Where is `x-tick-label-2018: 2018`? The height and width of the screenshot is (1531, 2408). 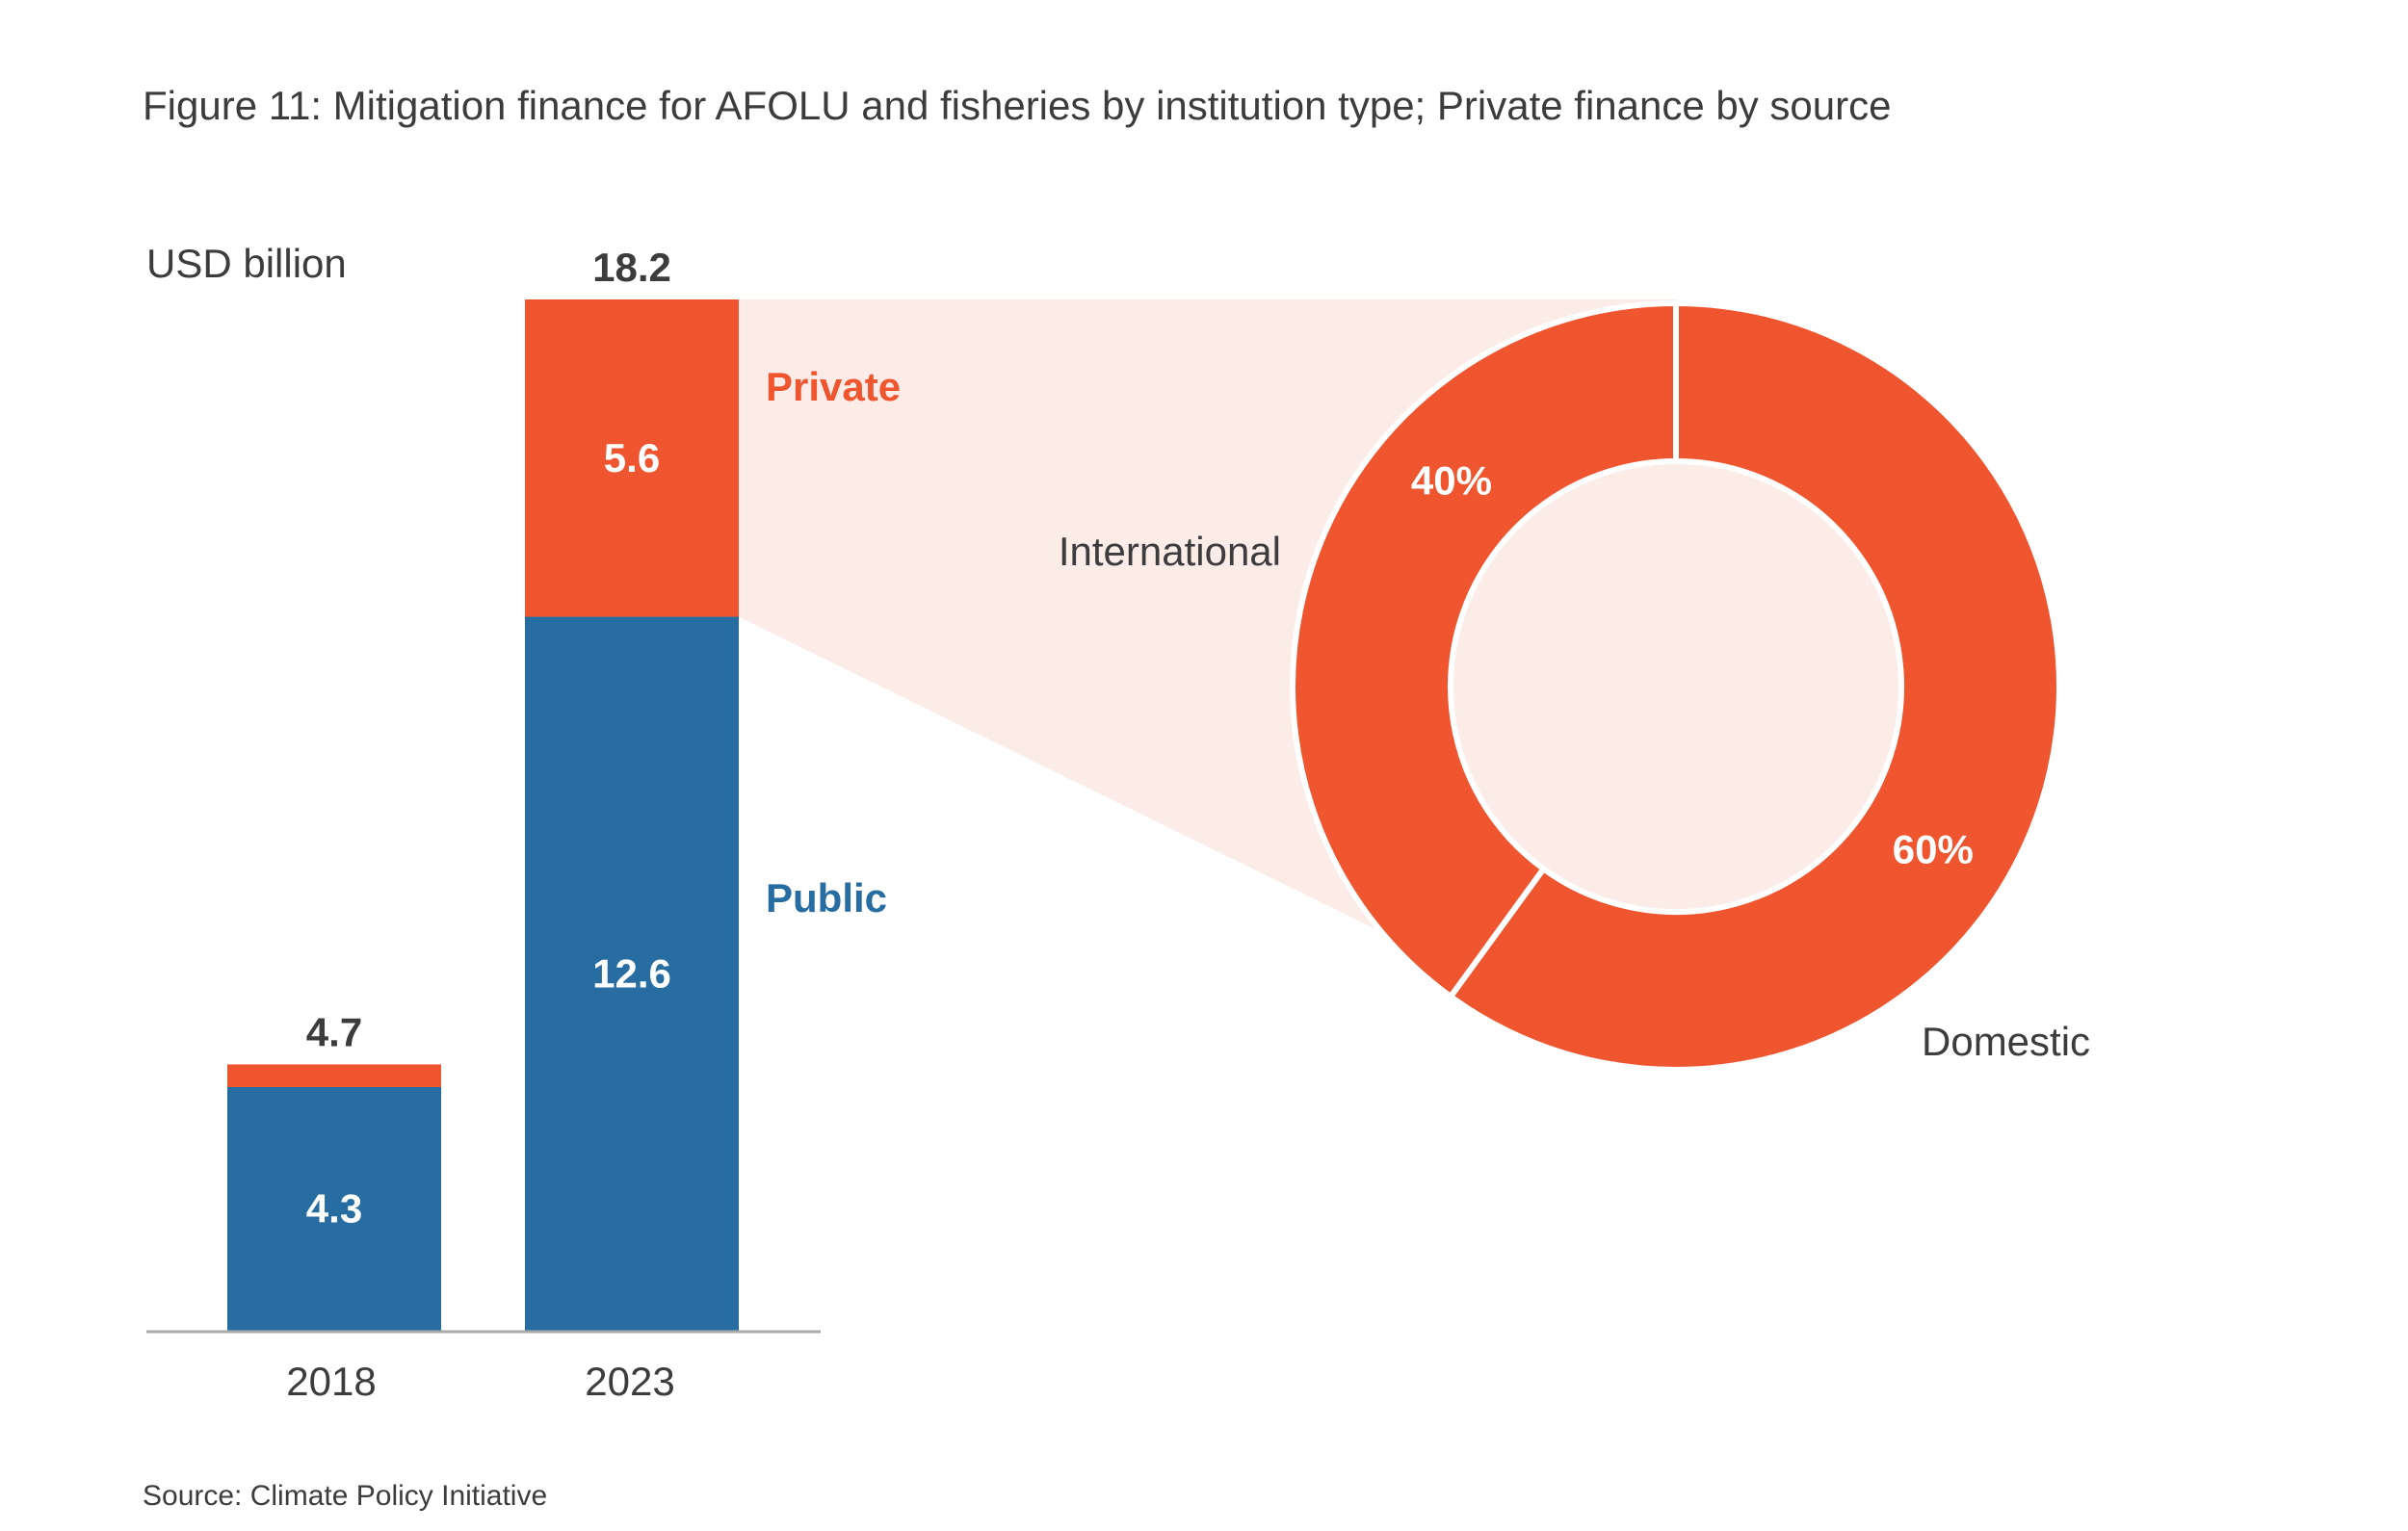 x-tick-label-2018: 2018 is located at coordinates (331, 1381).